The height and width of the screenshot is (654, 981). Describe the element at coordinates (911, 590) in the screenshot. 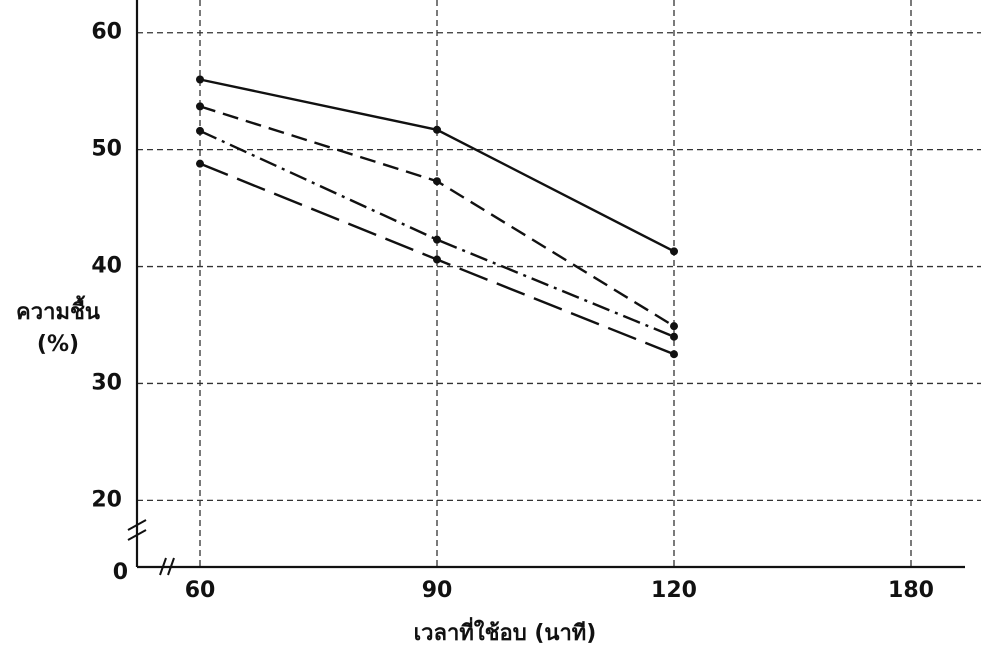

I see `x-tick-label: 180` at that location.